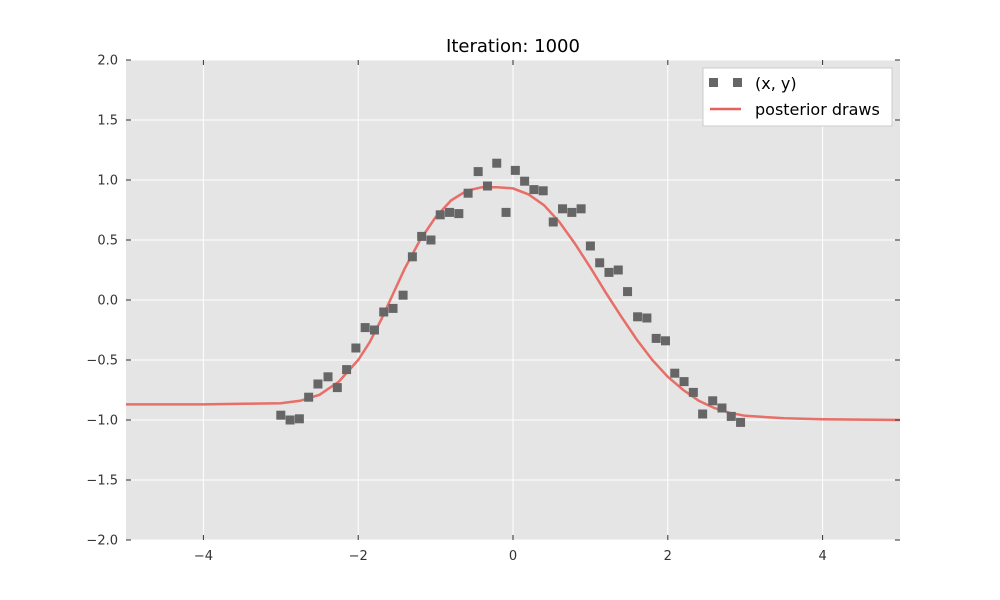 The height and width of the screenshot is (600, 1000). What do you see at coordinates (358, 556) in the screenshot?
I see `x-tick-label: −2` at bounding box center [358, 556].